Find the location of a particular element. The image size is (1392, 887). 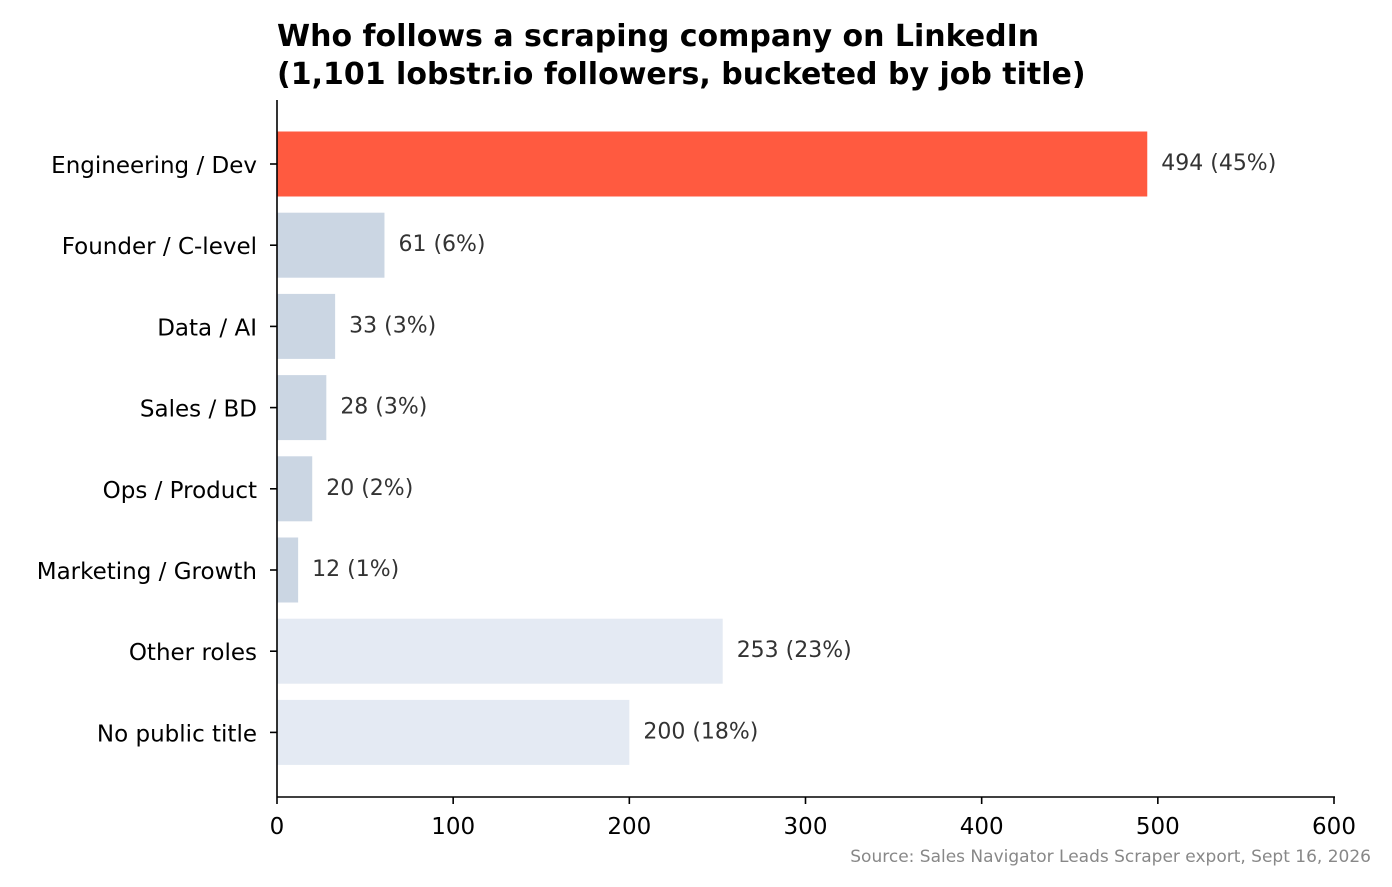

bar-marketing-growth is located at coordinates (288, 570).